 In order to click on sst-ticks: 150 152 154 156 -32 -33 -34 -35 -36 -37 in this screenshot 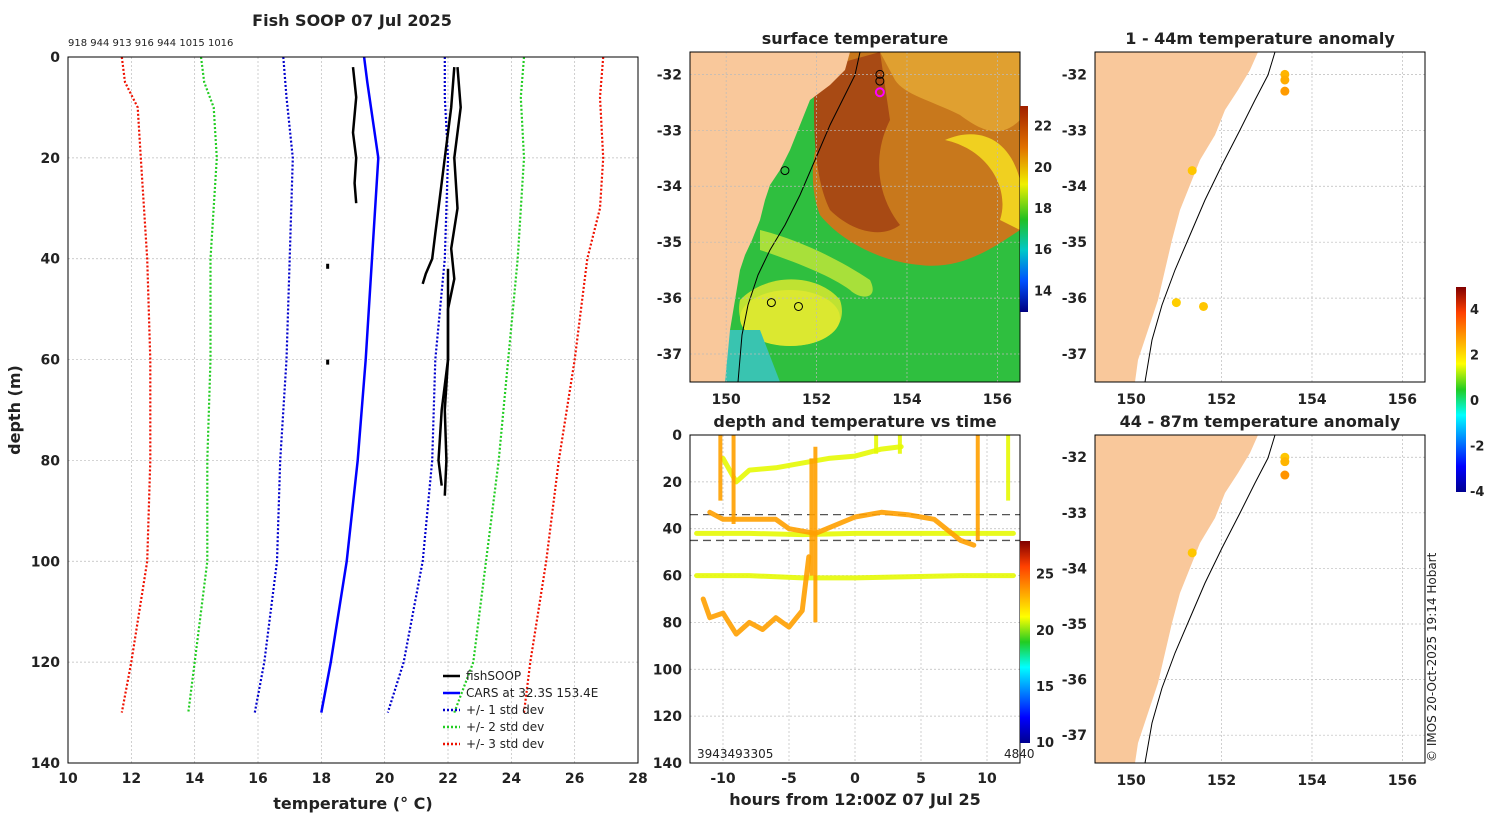, I will do `click(834, 237)`.